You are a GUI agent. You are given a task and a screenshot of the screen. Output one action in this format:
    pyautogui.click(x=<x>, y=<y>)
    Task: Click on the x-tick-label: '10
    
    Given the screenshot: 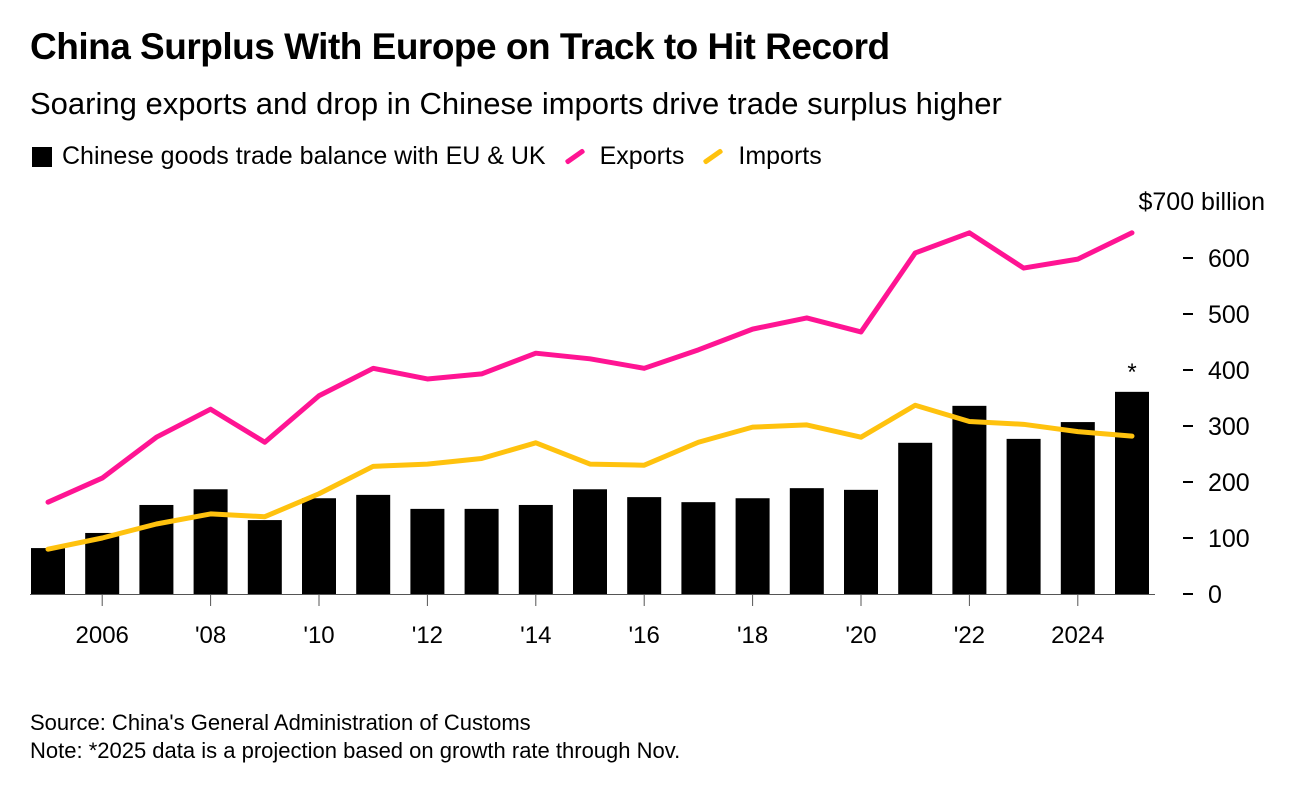 What is the action you would take?
    pyautogui.click(x=318, y=635)
    